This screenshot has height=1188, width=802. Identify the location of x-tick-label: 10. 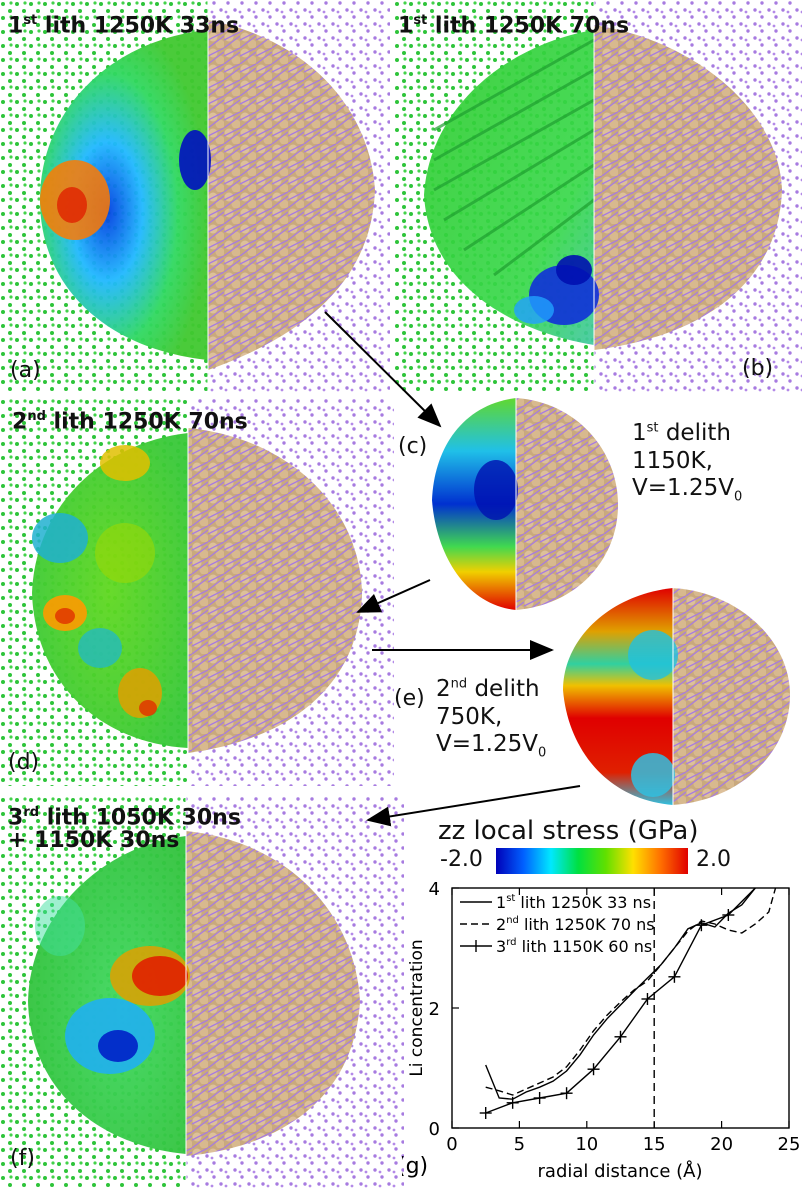
(586, 1144).